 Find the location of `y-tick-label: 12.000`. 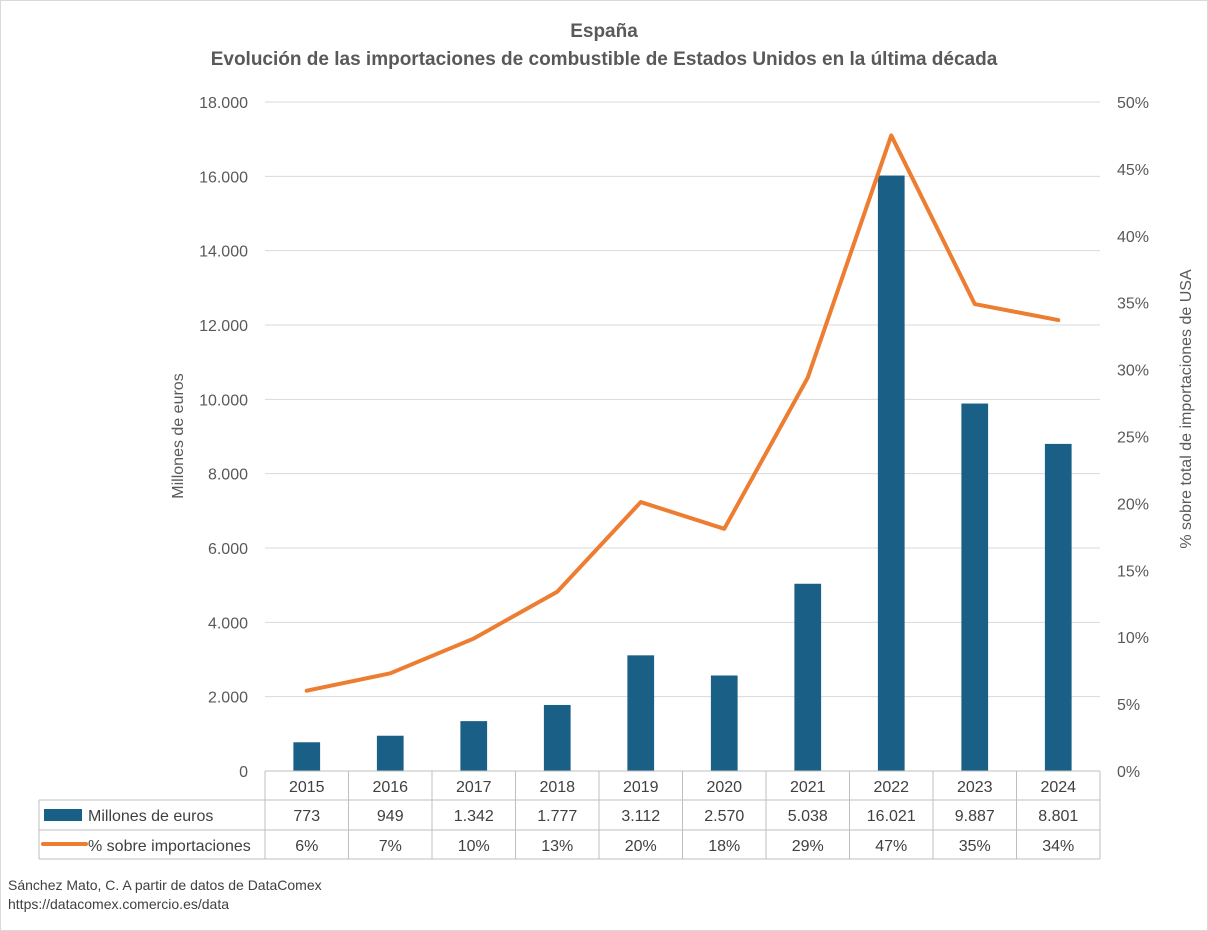

y-tick-label: 12.000 is located at coordinates (223, 326).